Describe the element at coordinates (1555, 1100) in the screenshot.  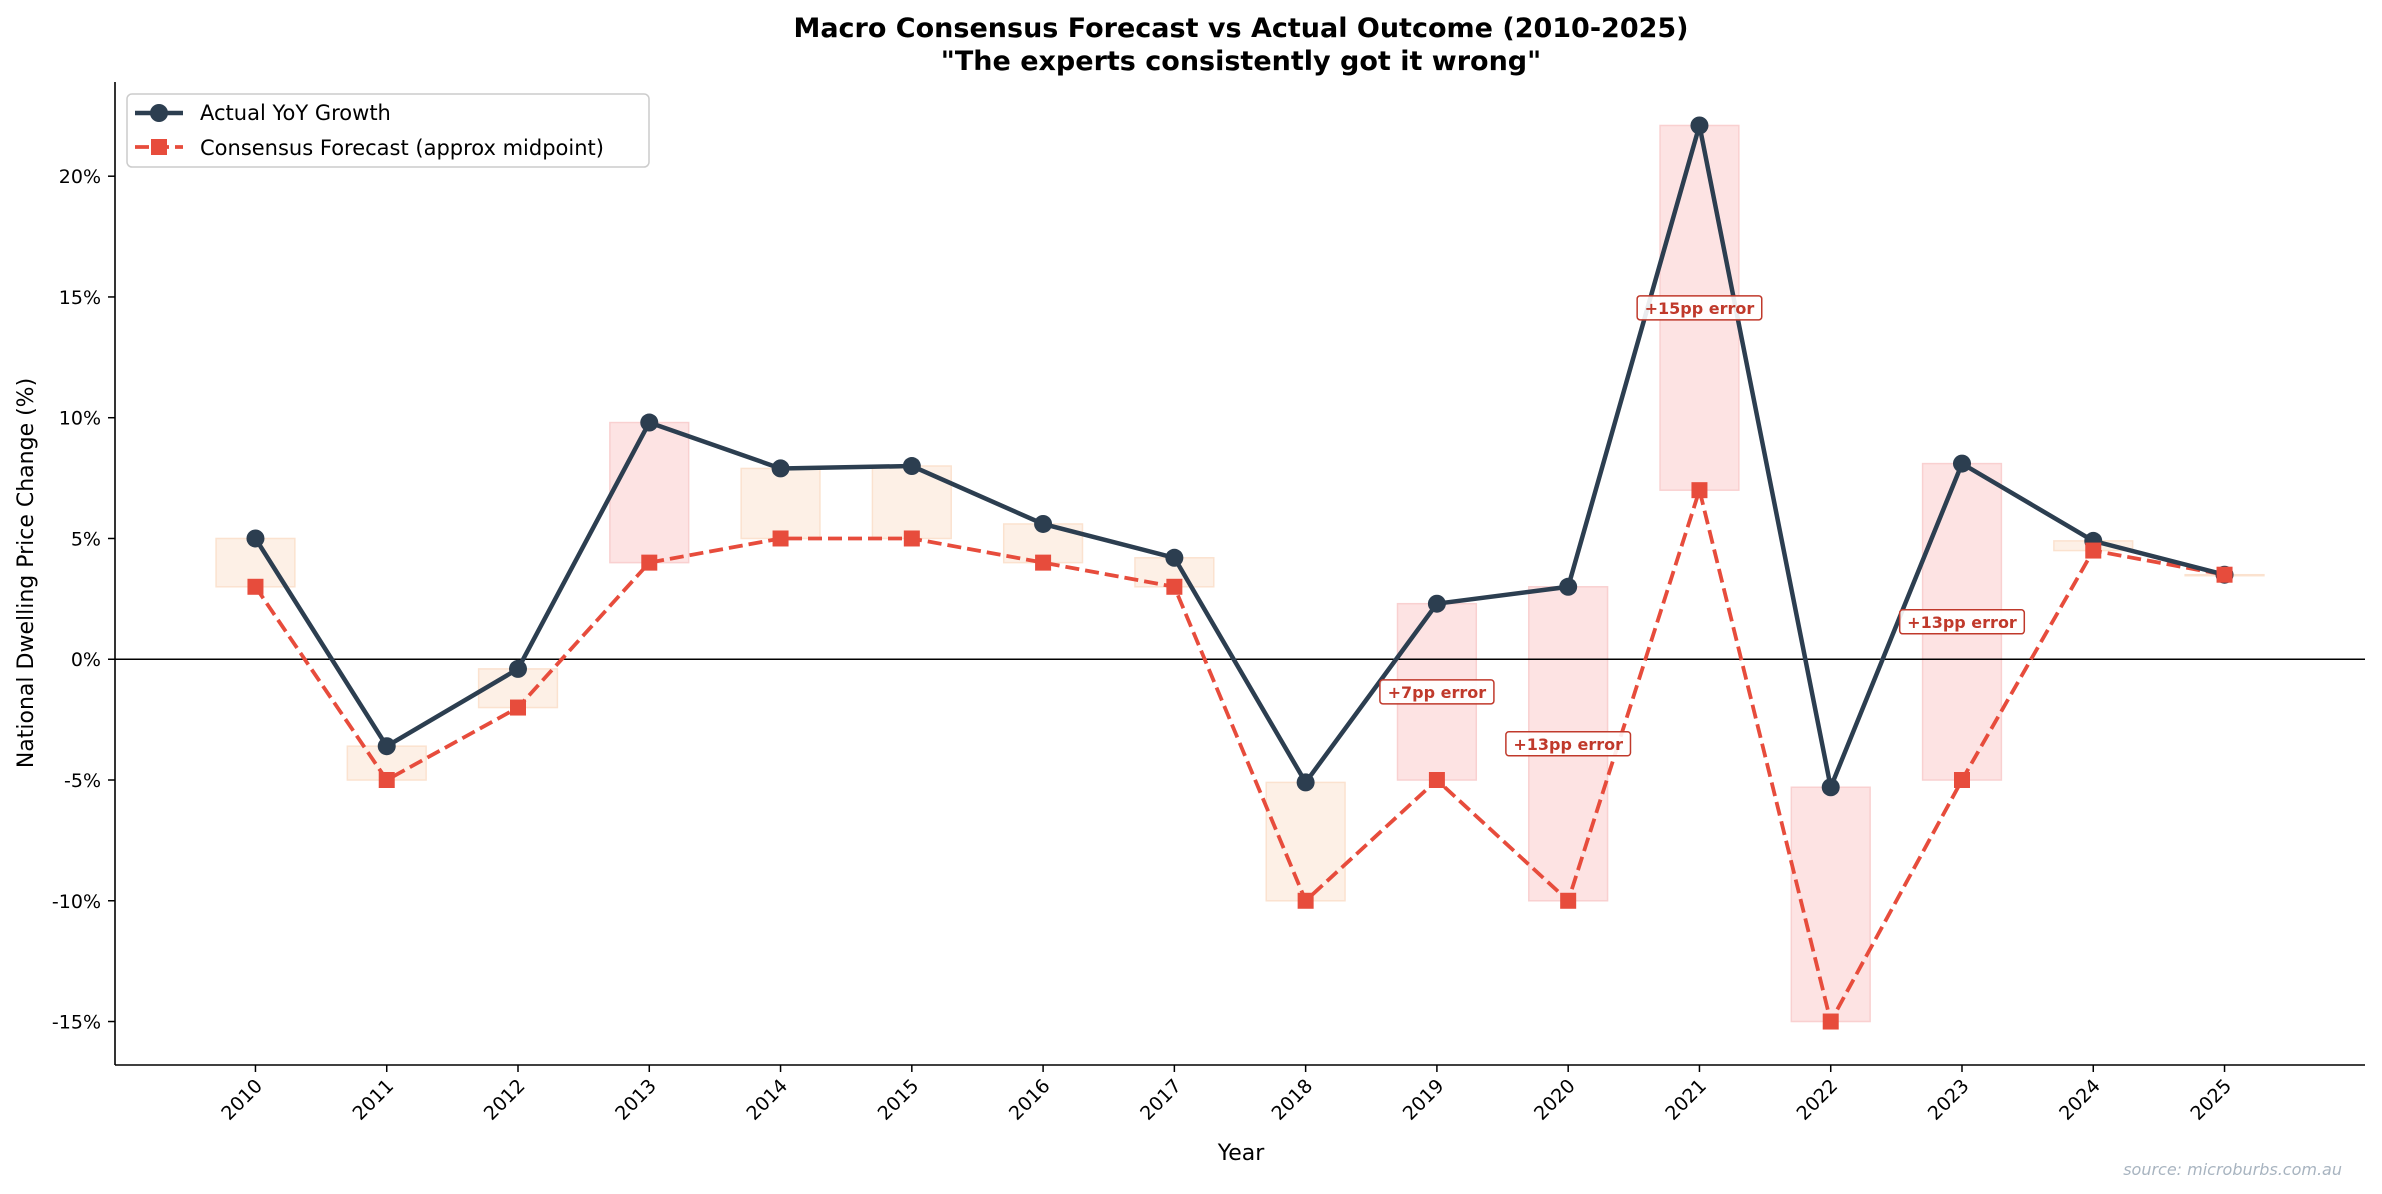
I see `x-tick-label: 2020` at that location.